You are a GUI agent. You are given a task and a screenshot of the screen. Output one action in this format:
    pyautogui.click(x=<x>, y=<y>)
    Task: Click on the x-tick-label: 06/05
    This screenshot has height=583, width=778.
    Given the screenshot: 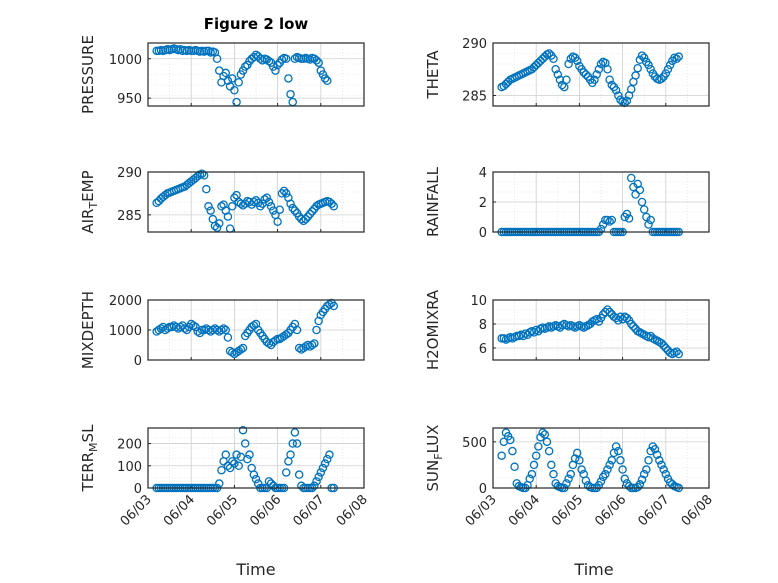 What is the action you would take?
    pyautogui.click(x=567, y=510)
    